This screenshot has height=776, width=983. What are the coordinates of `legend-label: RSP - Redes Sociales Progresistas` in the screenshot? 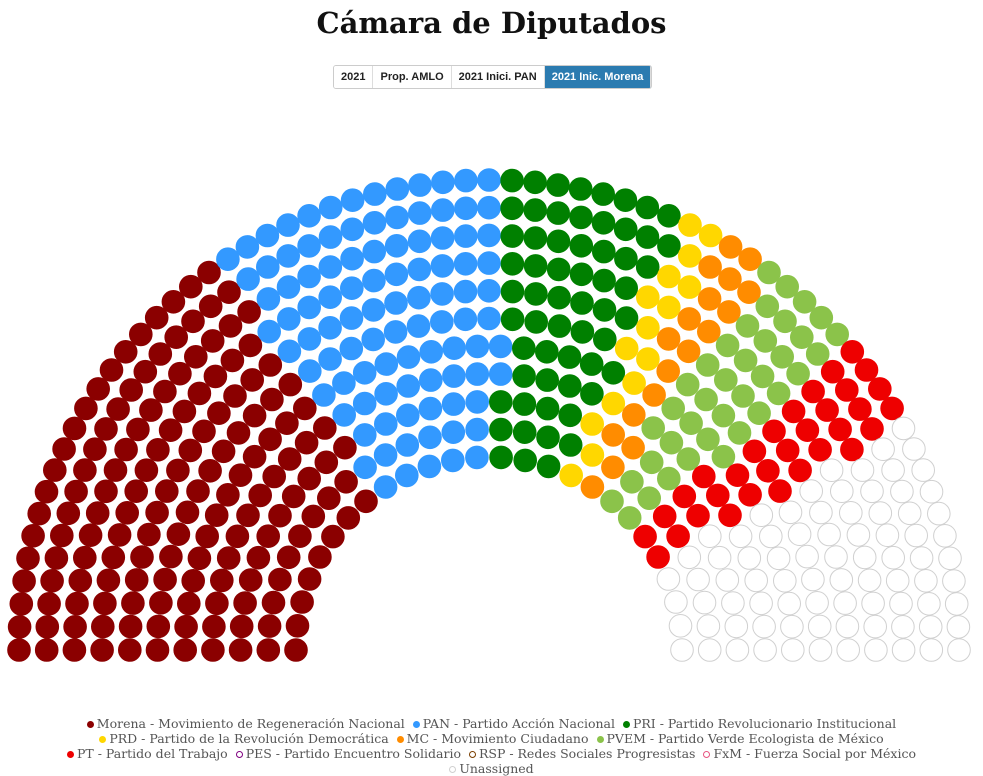 It's located at (587, 753).